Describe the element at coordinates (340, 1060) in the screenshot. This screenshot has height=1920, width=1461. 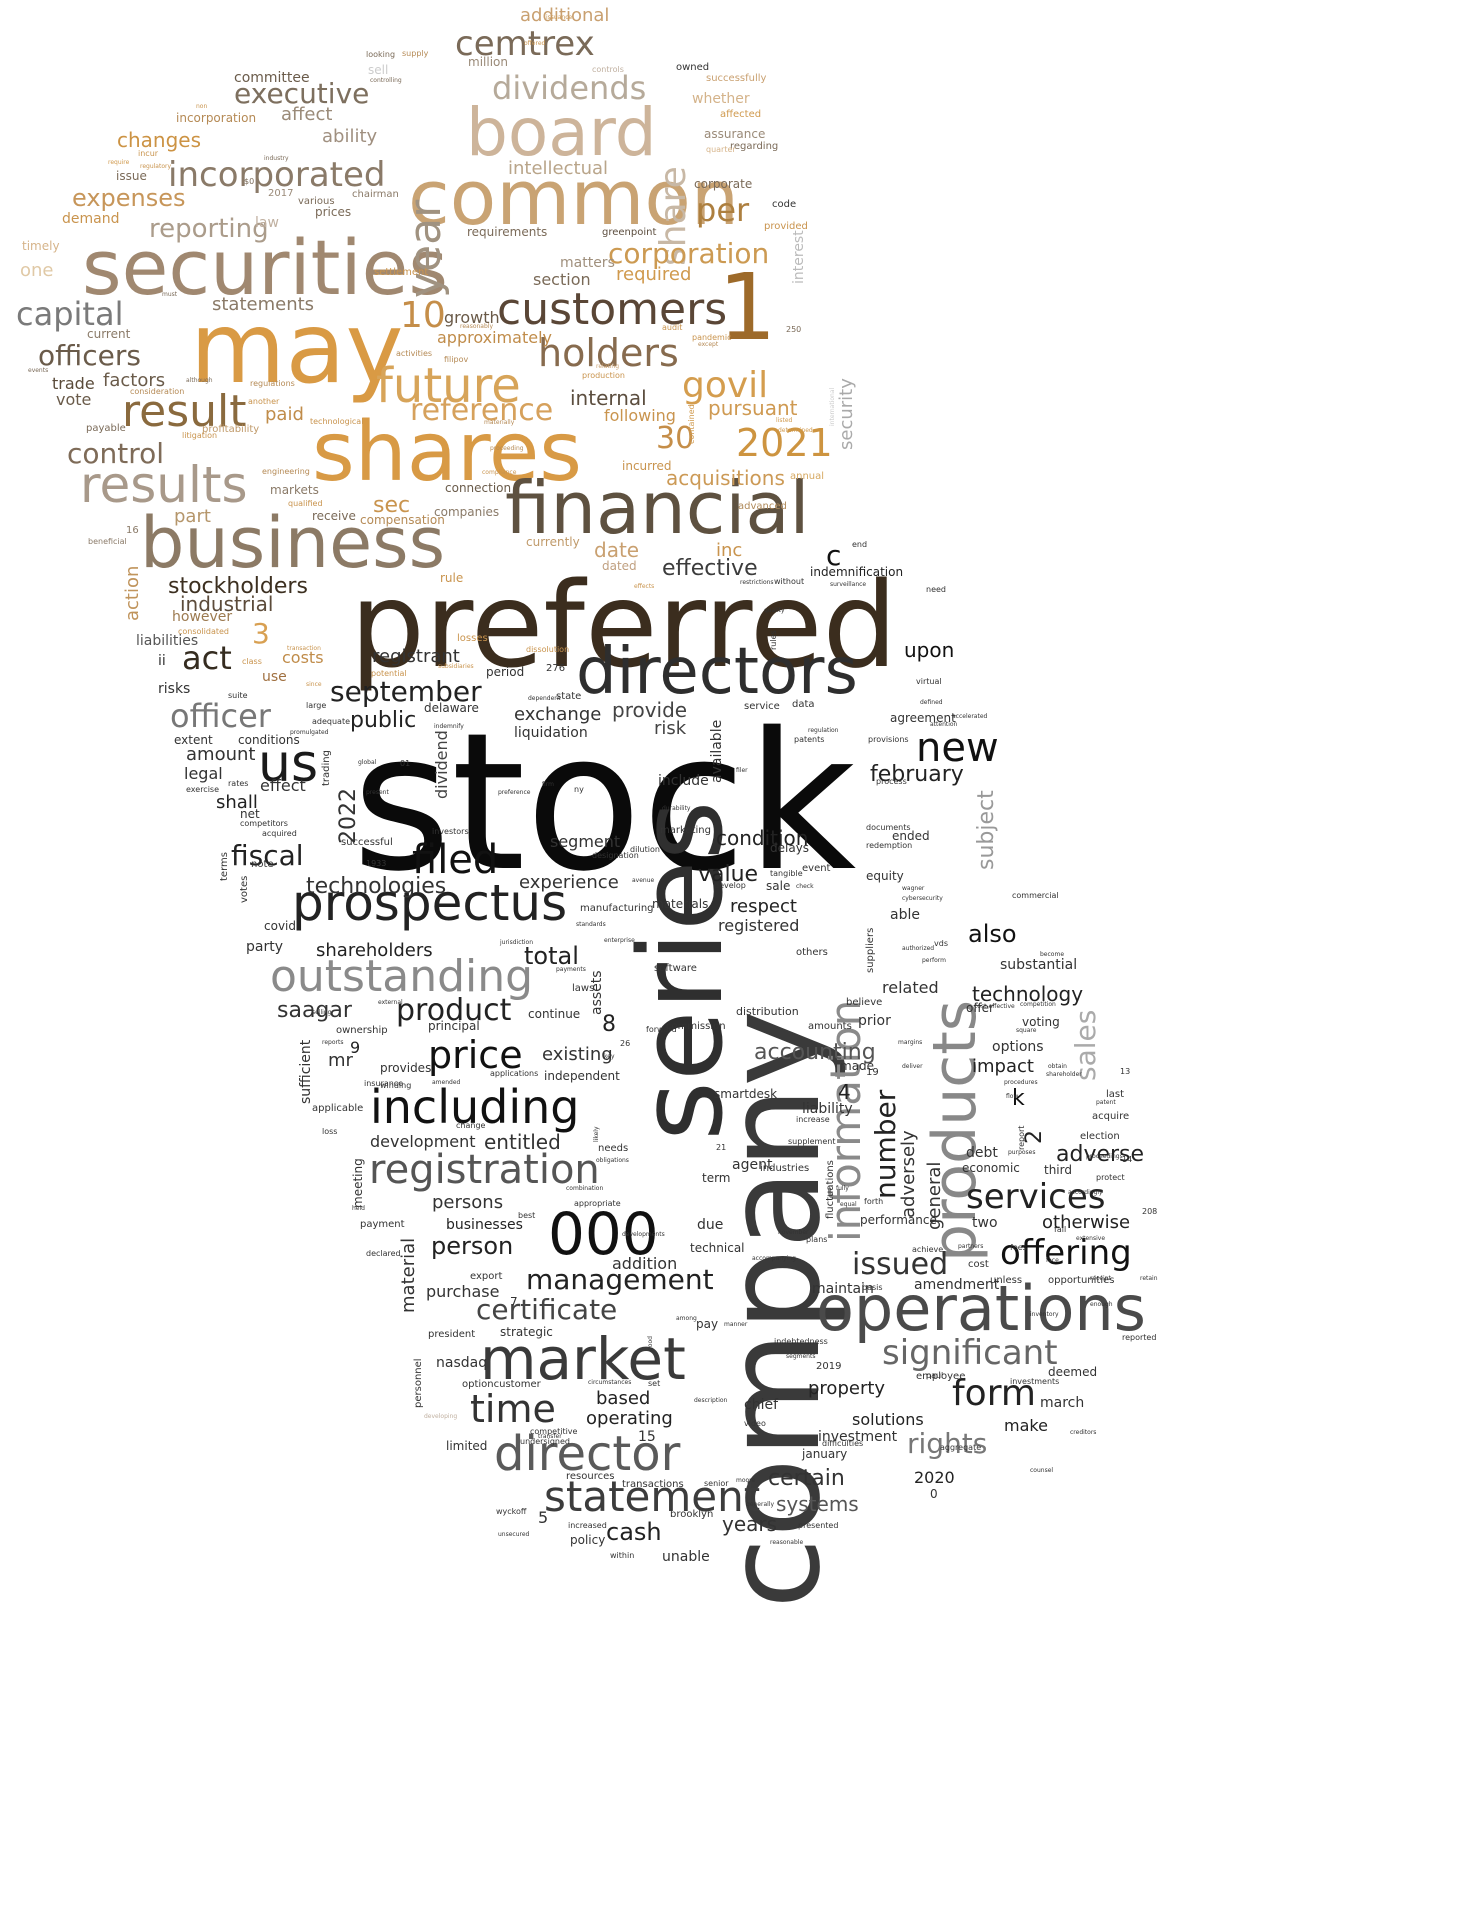
I see `word-mr: mr` at that location.